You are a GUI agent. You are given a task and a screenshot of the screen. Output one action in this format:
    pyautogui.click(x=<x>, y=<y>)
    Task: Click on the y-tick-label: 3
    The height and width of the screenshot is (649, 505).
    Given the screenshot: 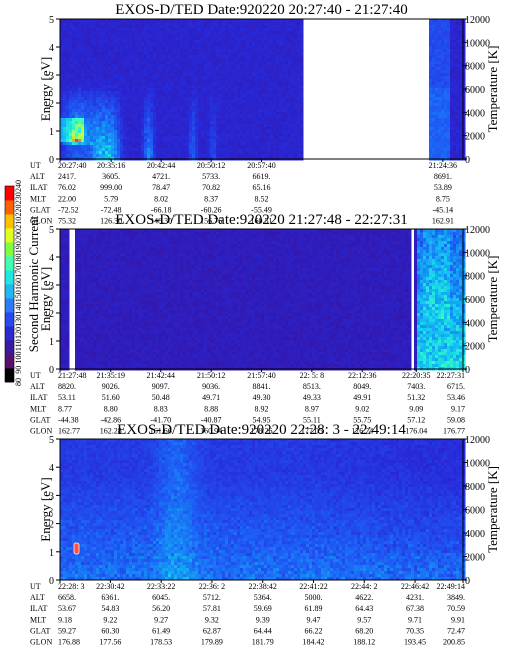 What is the action you would take?
    pyautogui.click(x=51, y=76)
    